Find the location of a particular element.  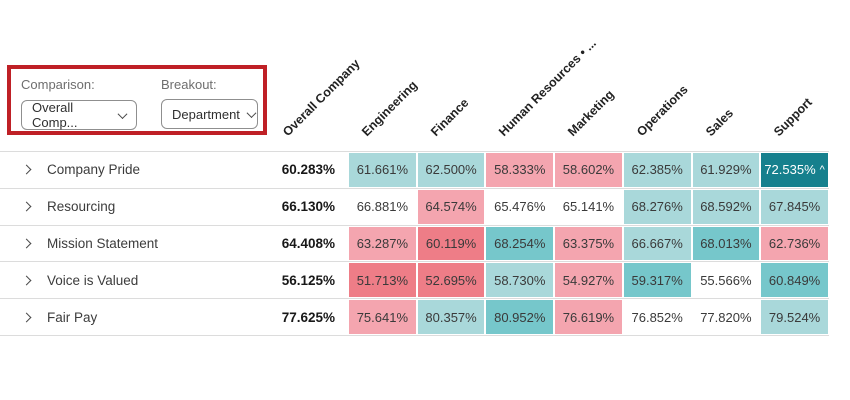

cell-value: 62.736% is located at coordinates (794, 243).